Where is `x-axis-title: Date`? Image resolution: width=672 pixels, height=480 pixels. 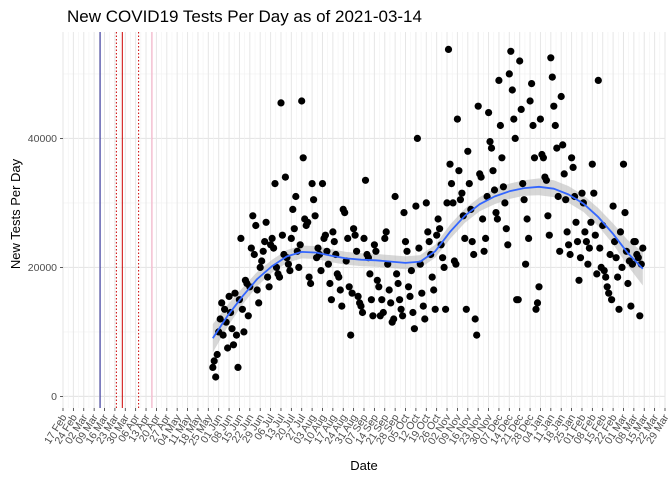
x-axis-title: Date is located at coordinates (363, 465).